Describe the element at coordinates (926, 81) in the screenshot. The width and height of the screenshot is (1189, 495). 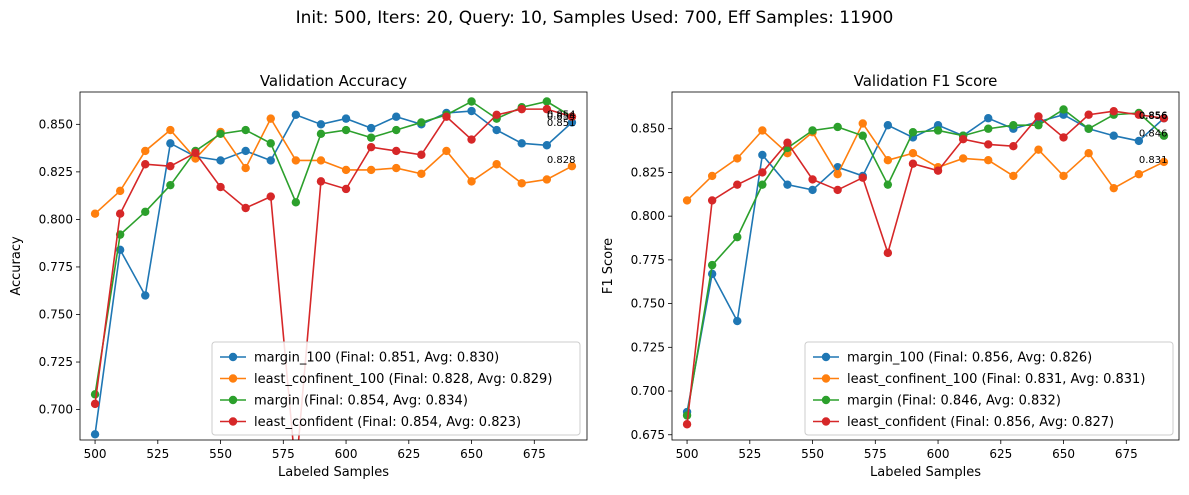
I see `chart-title: Validation F1 Score` at that location.